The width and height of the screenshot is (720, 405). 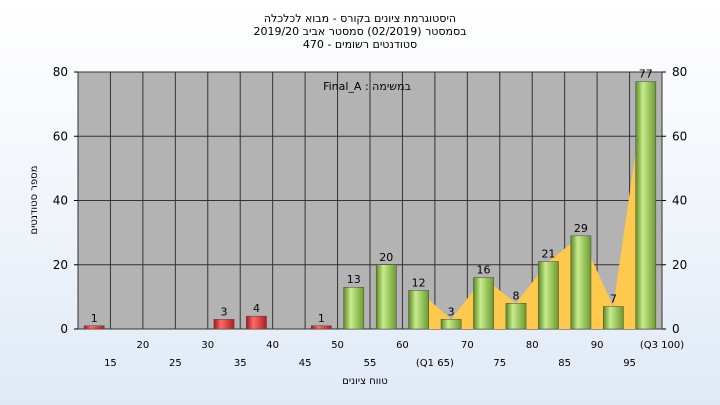 I want to click on x-tick-label: 50, so click(x=337, y=345).